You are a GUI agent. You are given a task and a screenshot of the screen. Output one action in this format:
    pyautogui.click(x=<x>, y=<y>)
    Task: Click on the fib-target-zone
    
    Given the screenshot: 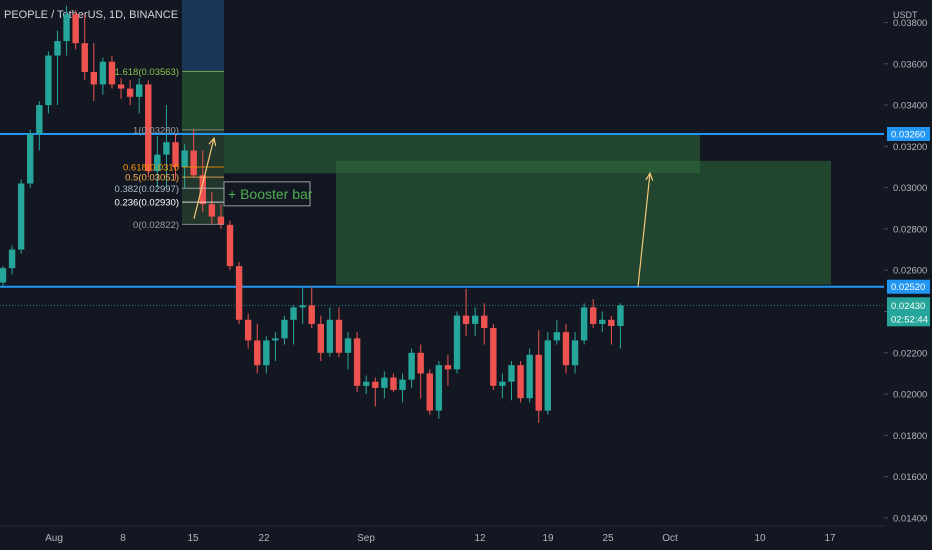 What is the action you would take?
    pyautogui.click(x=203, y=100)
    